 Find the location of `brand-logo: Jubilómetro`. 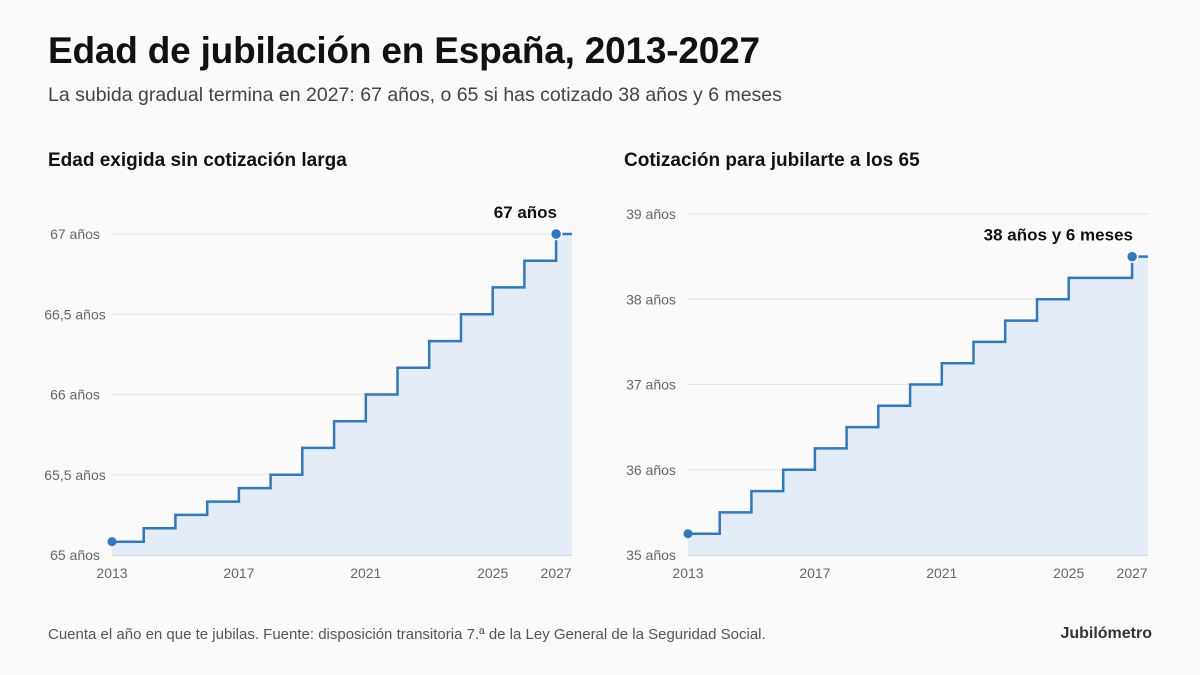

brand-logo: Jubilómetro is located at coordinates (1106, 633).